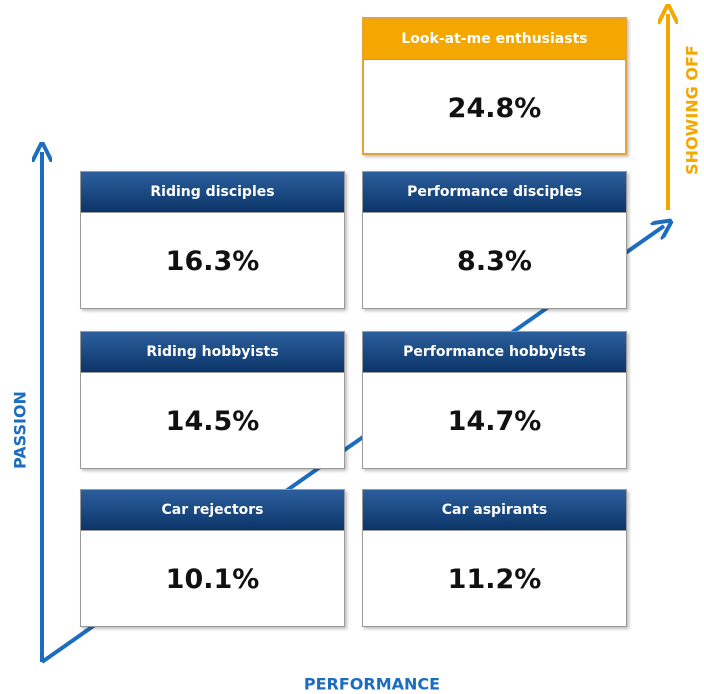  Describe the element at coordinates (494, 579) in the screenshot. I see `segment-share: 11.2%` at that location.